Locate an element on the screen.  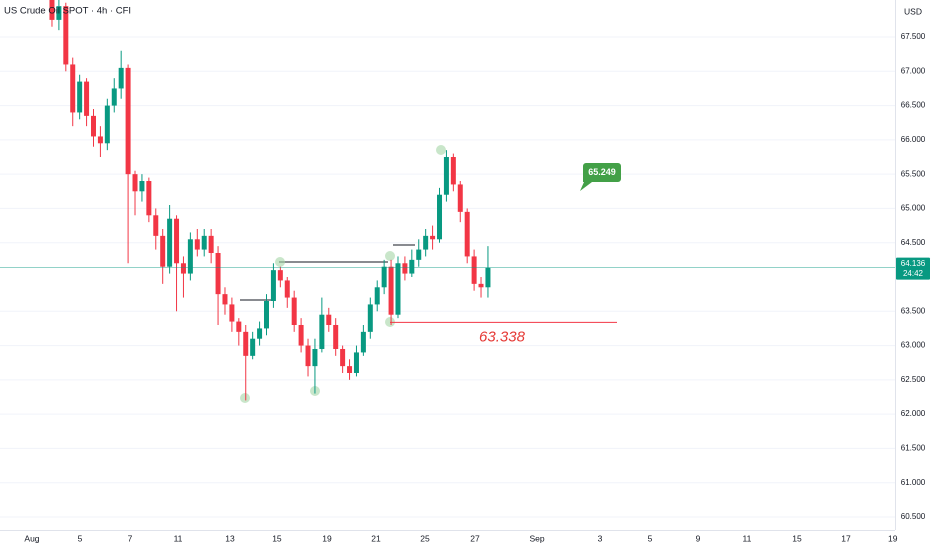
x-tick-label: 27 is located at coordinates (475, 538).